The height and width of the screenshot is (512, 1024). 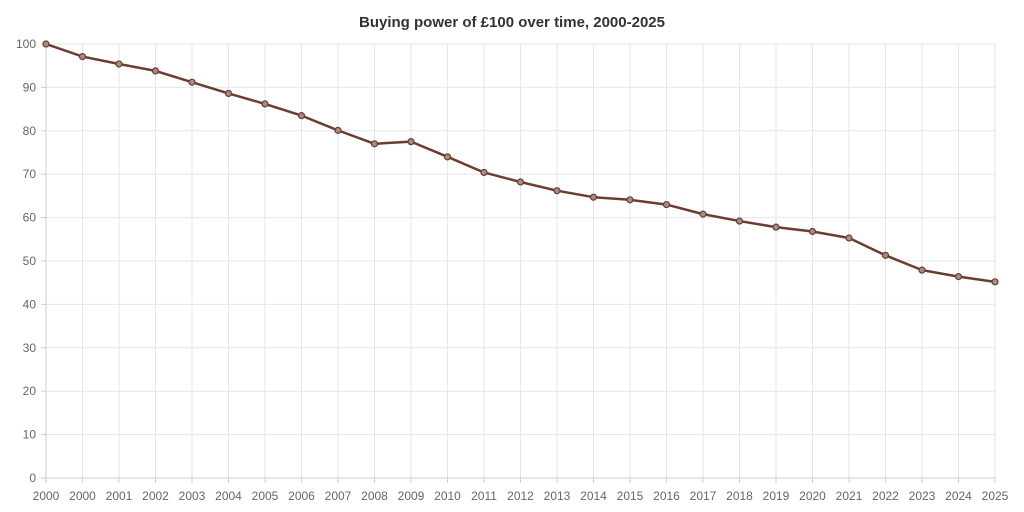 What do you see at coordinates (411, 496) in the screenshot?
I see `x-tick-label: 2009` at bounding box center [411, 496].